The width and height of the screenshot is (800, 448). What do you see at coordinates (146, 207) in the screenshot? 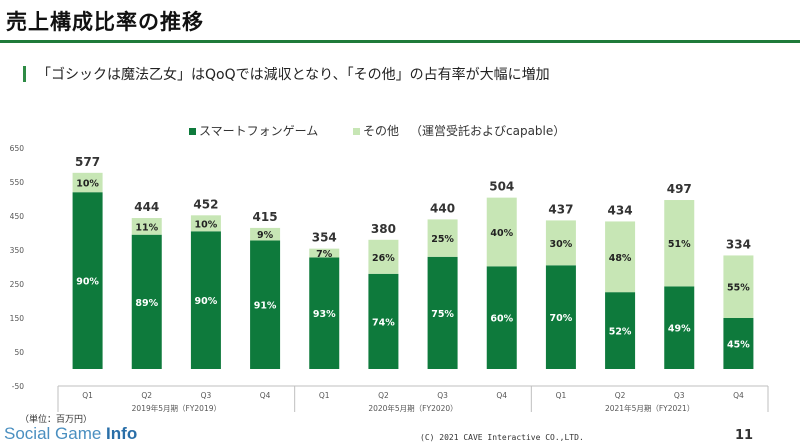
I see `data-label-total: 444` at bounding box center [146, 207].